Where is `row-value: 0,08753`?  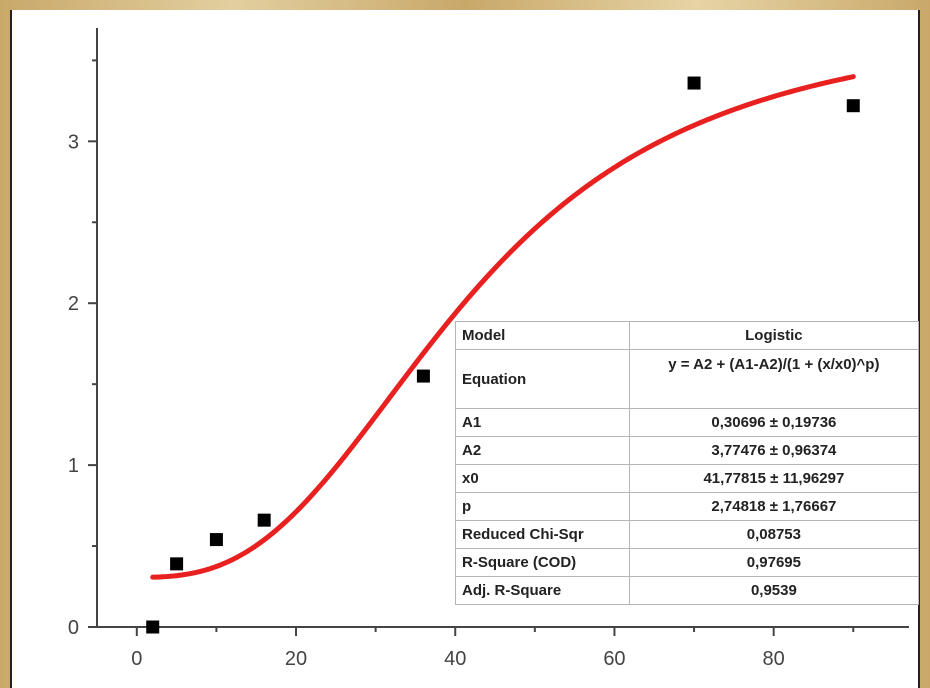 row-value: 0,08753 is located at coordinates (774, 534).